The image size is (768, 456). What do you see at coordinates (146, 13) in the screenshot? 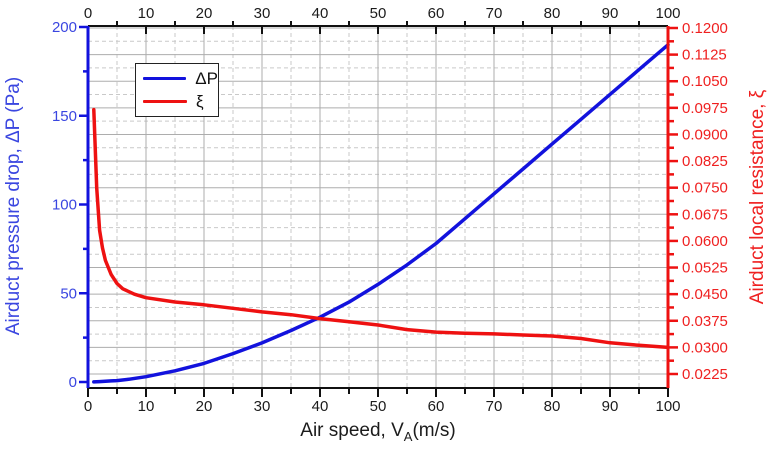
I see `top-tick-label: 10` at bounding box center [146, 13].